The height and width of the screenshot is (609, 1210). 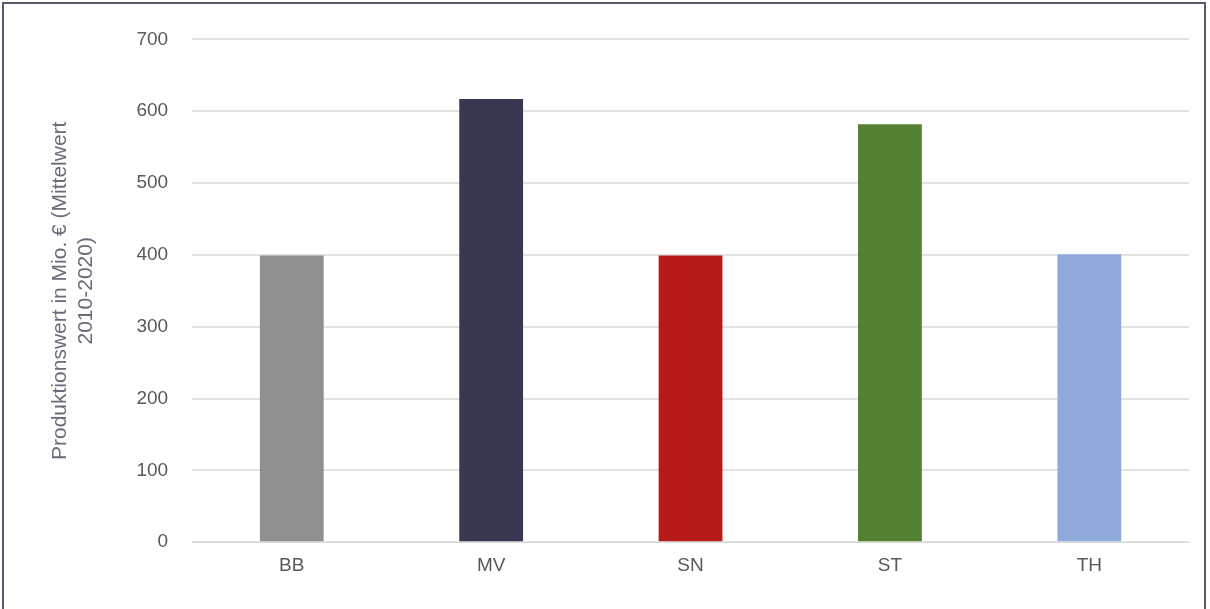 What do you see at coordinates (152, 38) in the screenshot?
I see `y-tick-label: 700` at bounding box center [152, 38].